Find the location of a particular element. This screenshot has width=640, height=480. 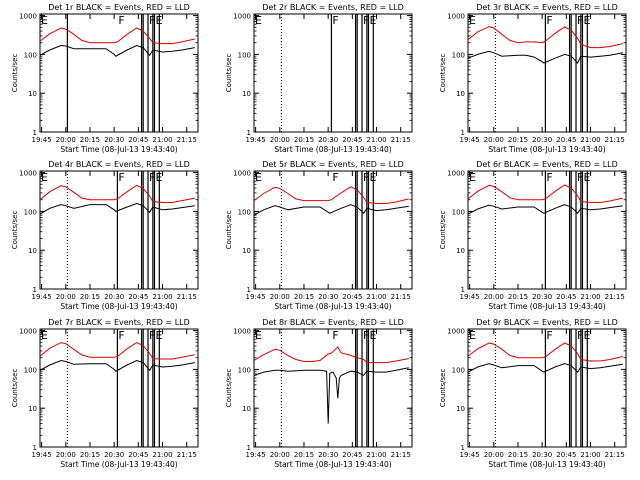

panel-title: Det 8r BLACK = Events, RED = LLD is located at coordinates (333, 322).